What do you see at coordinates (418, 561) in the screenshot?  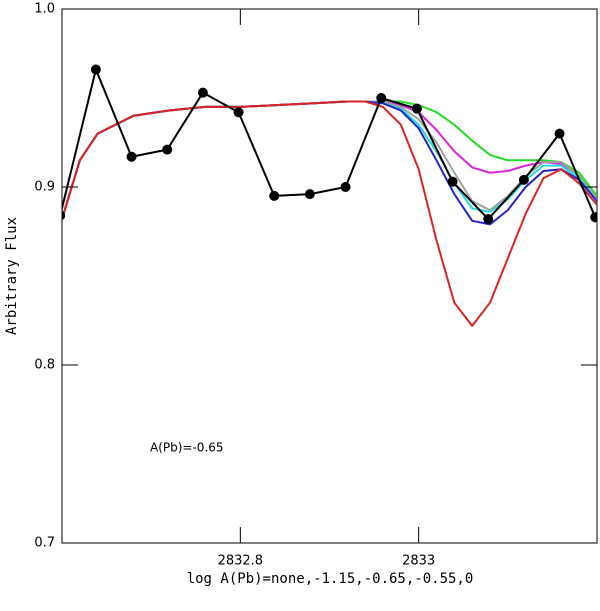 I see `x-tick-label: 2833` at bounding box center [418, 561].